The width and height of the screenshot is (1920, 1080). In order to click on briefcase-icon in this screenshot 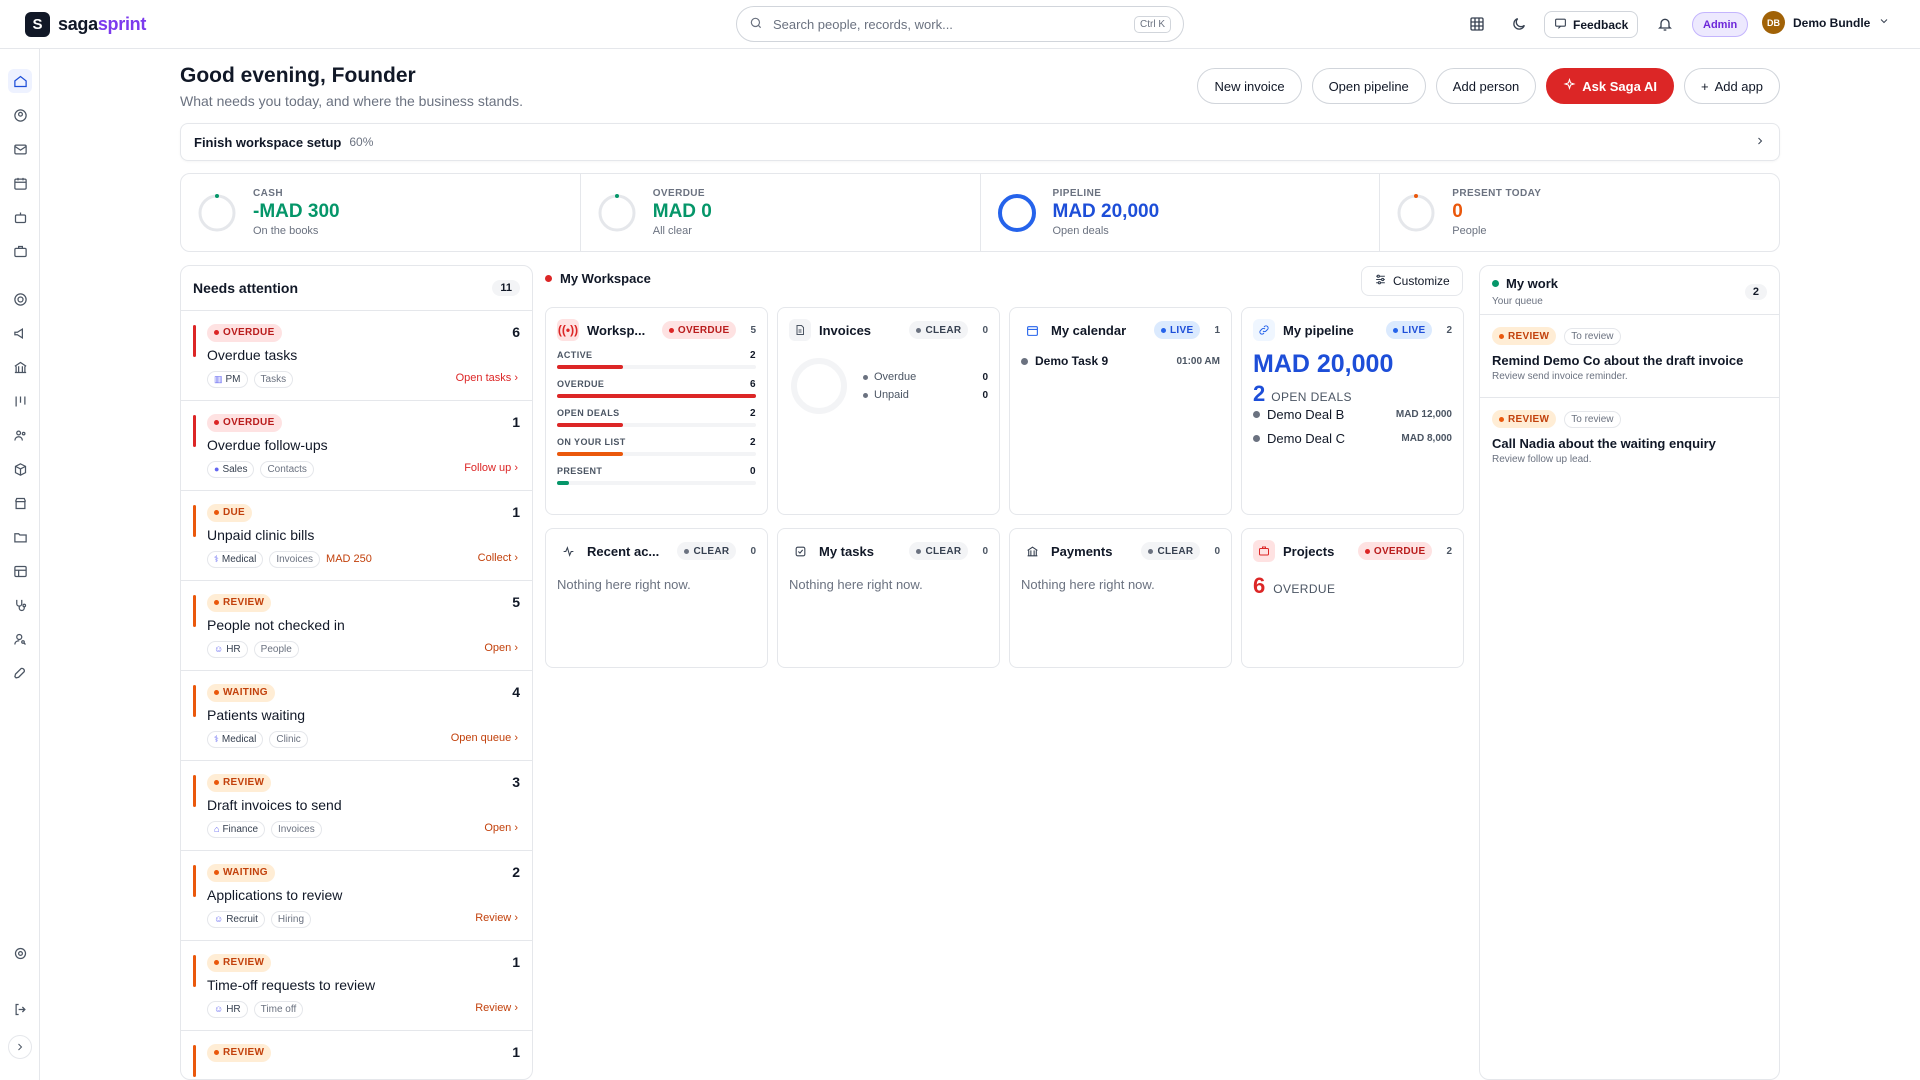, I will do `click(20, 251)`.